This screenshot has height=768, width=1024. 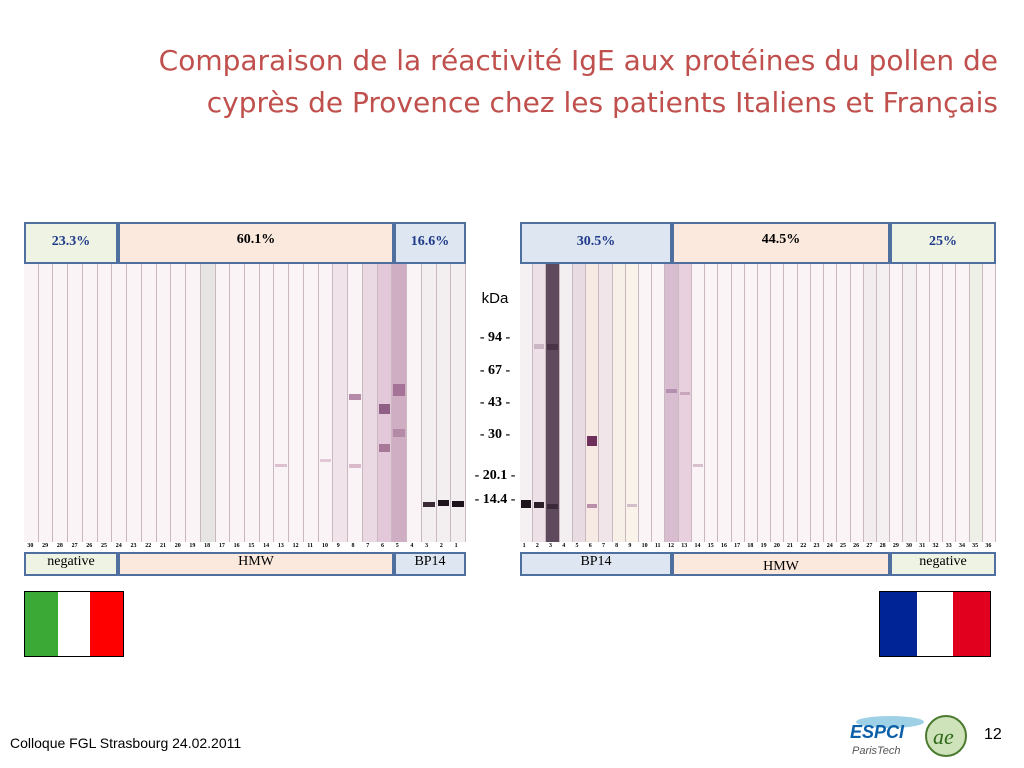 What do you see at coordinates (456, 546) in the screenshot?
I see `lane-number: 1` at bounding box center [456, 546].